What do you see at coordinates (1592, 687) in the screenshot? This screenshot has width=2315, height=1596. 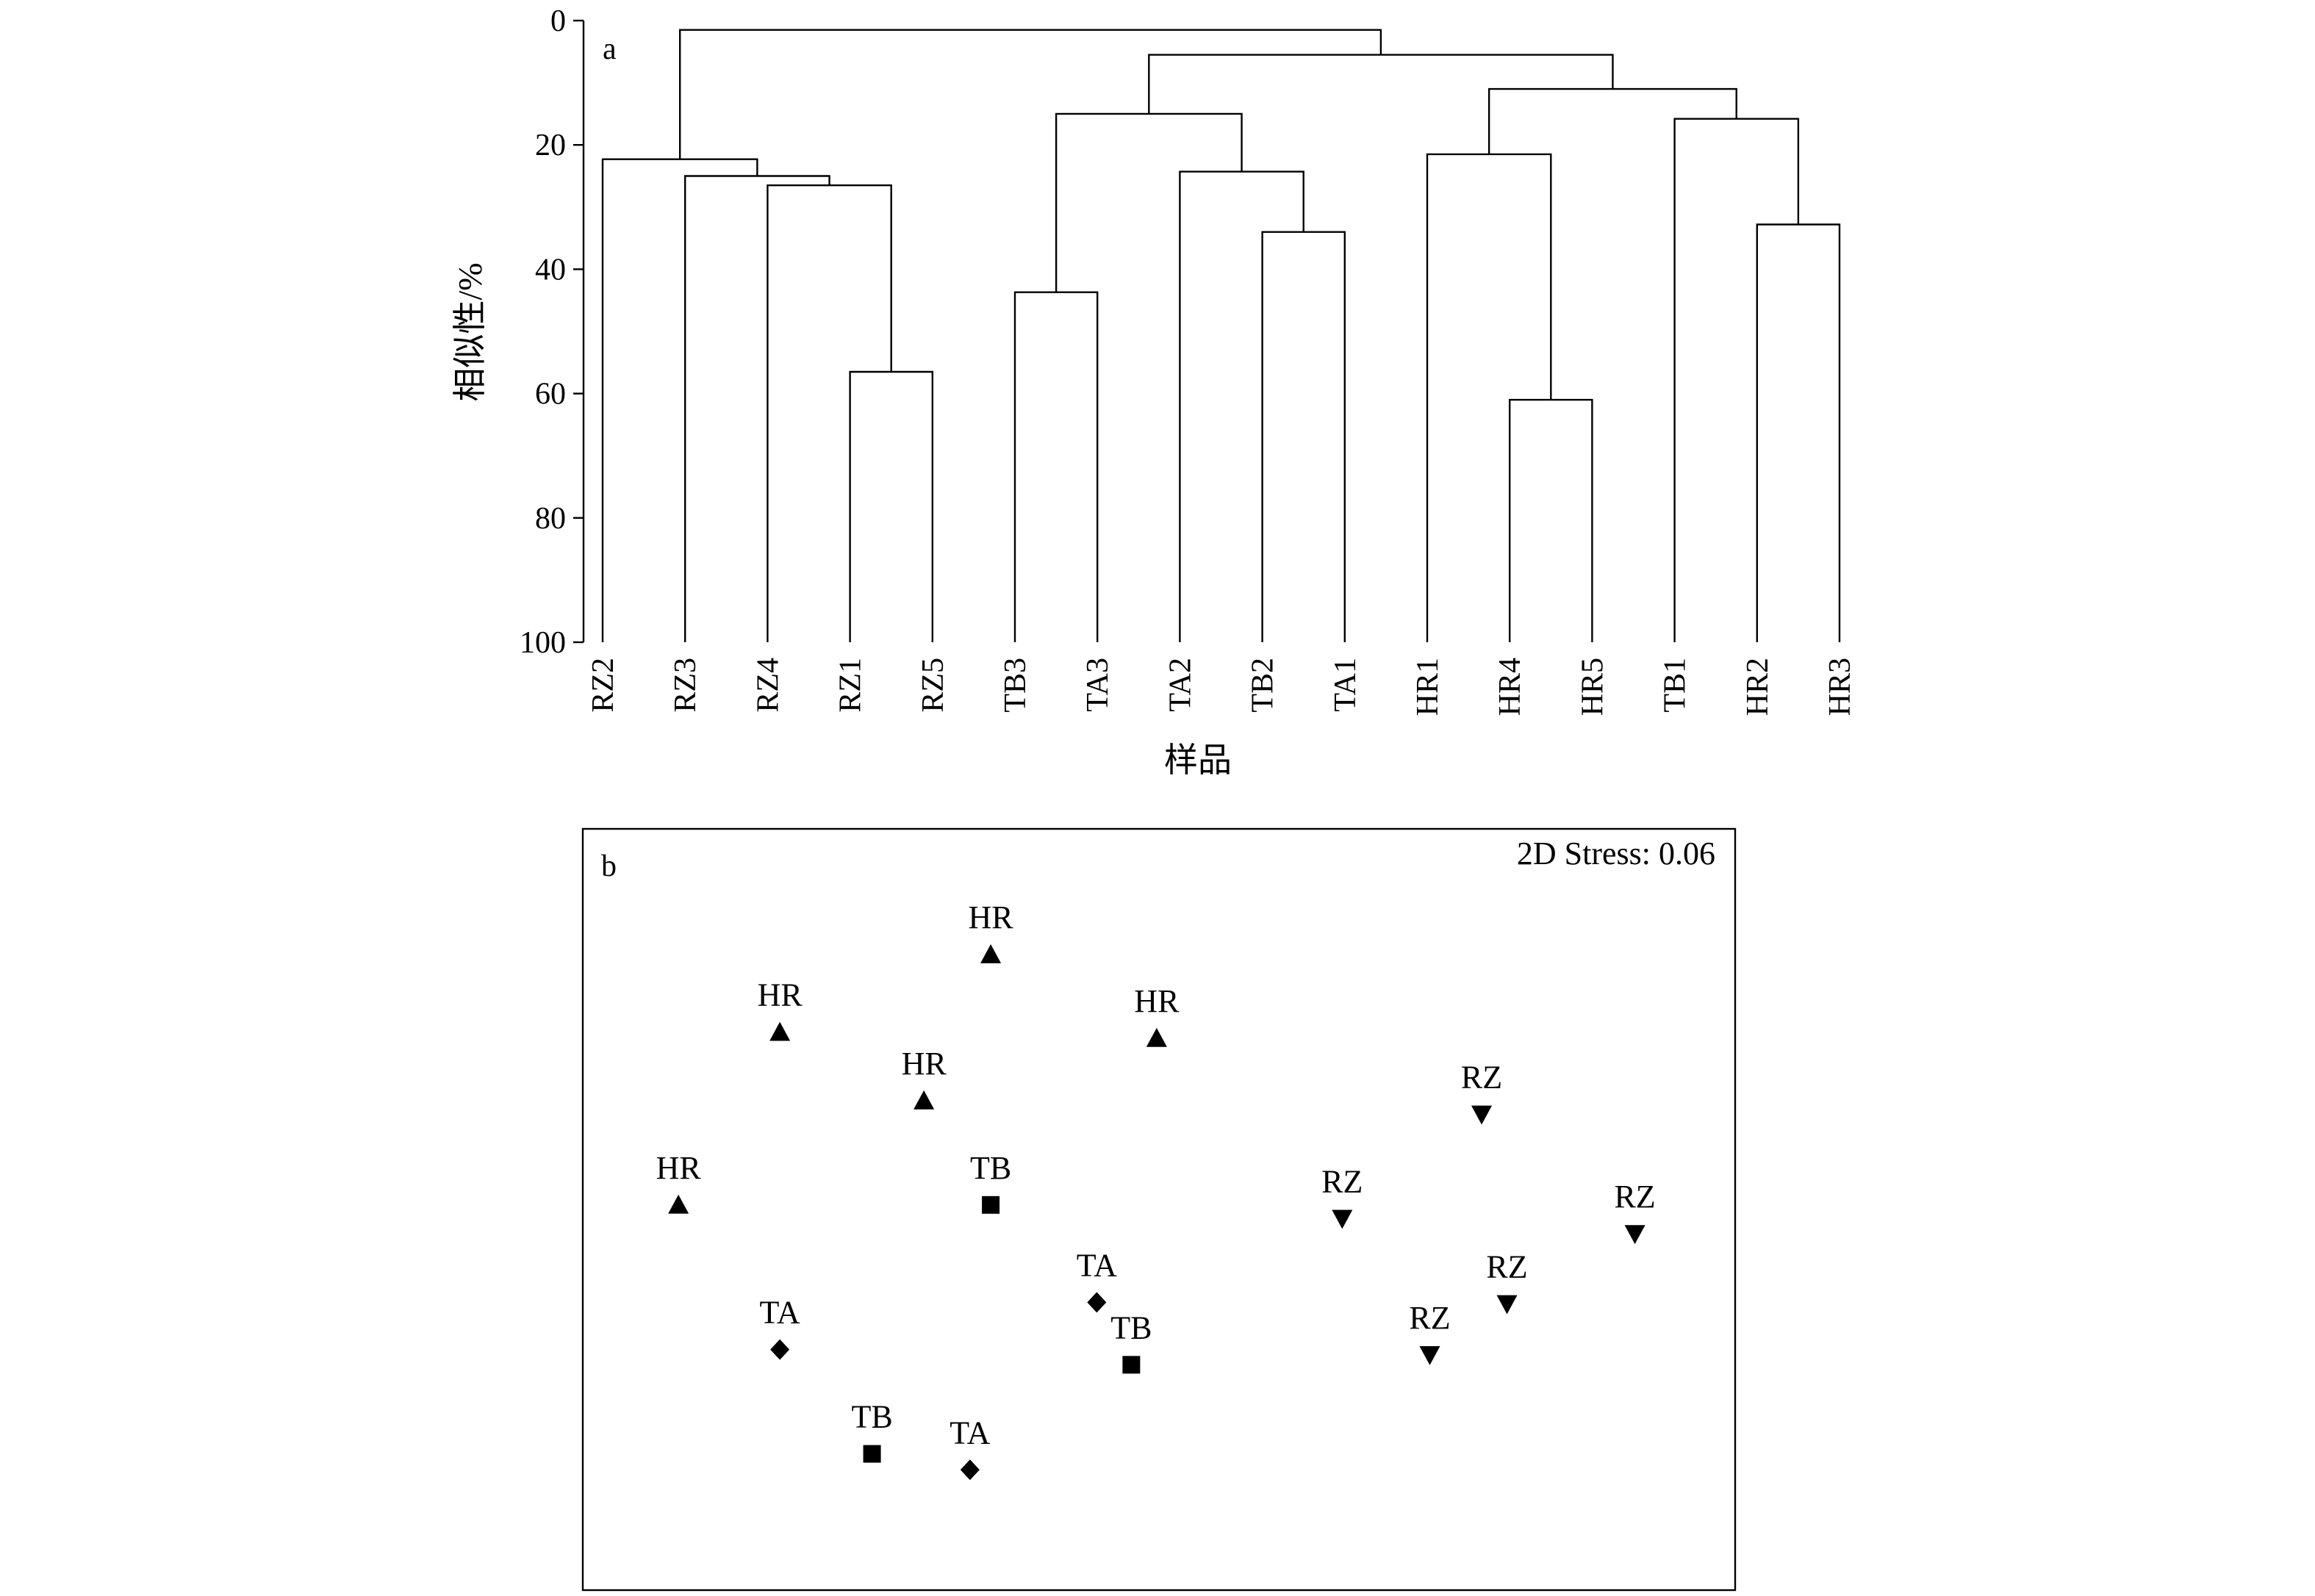 I see `leaf-label: HR5` at bounding box center [1592, 687].